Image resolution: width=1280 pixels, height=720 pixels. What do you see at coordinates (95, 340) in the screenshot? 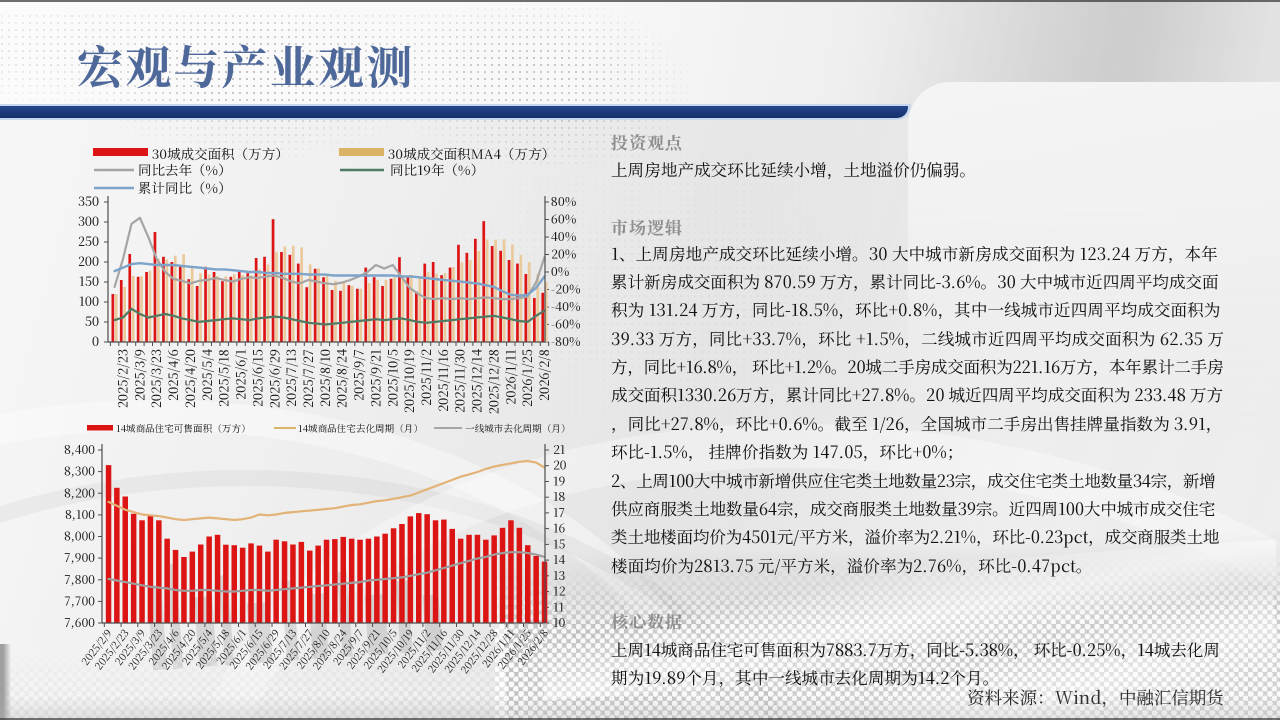
I see `svg-text: 0` at bounding box center [95, 340].